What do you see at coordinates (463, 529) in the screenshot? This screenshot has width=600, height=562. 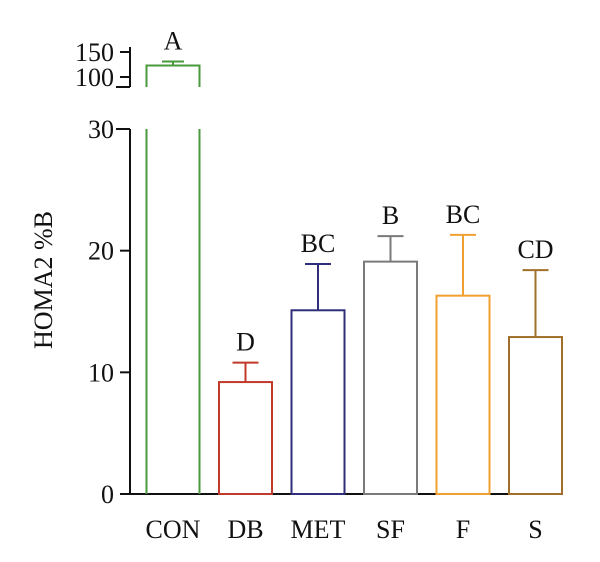 I see `x-tick-label: F` at bounding box center [463, 529].